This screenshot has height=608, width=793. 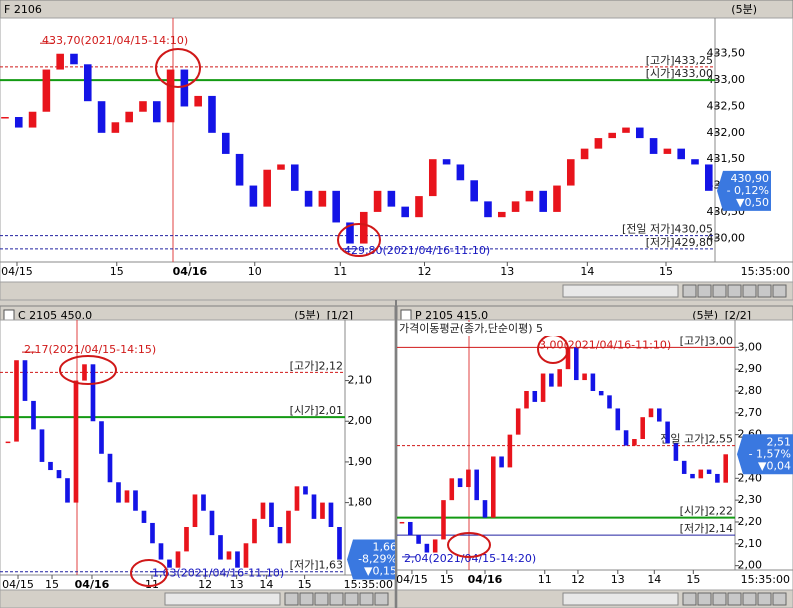 I want to click on y-tick-label: 2,70, so click(x=750, y=412).